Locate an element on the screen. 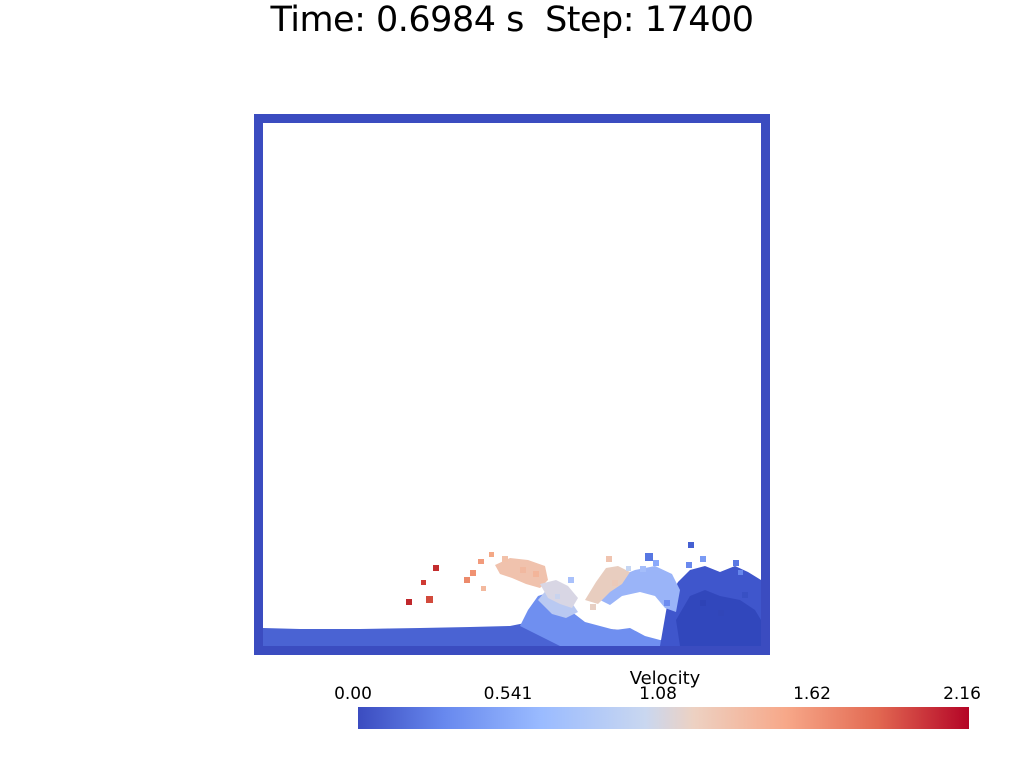  fluid-body is located at coordinates (512, 602).